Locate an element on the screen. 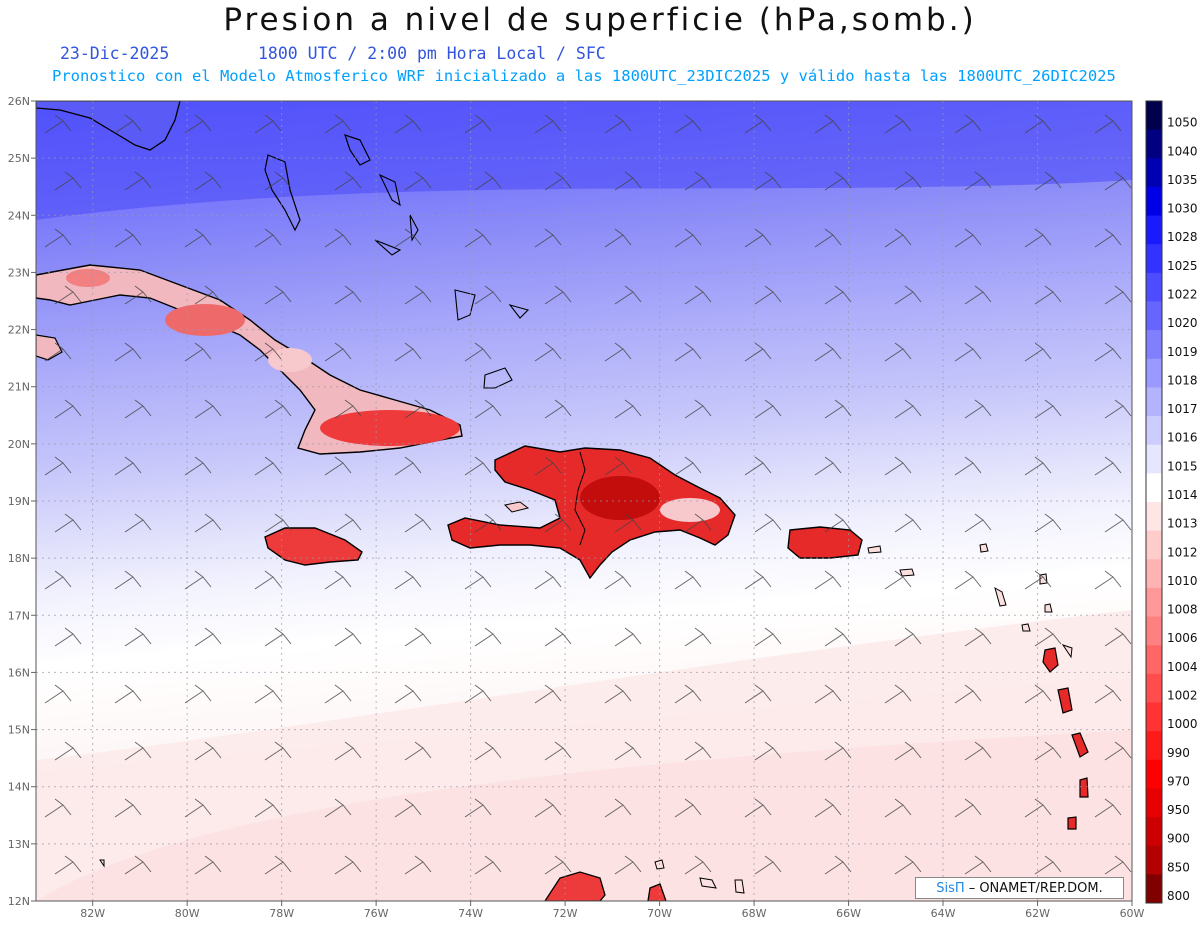  bahamas-andros is located at coordinates (282, 193).